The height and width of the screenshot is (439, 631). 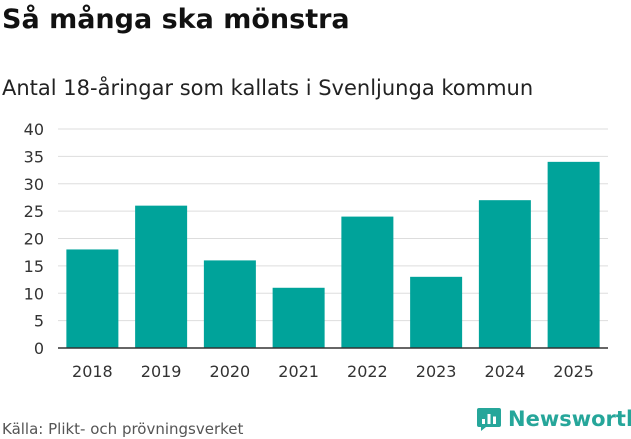 I want to click on y-tick-label: 35, so click(x=34, y=156).